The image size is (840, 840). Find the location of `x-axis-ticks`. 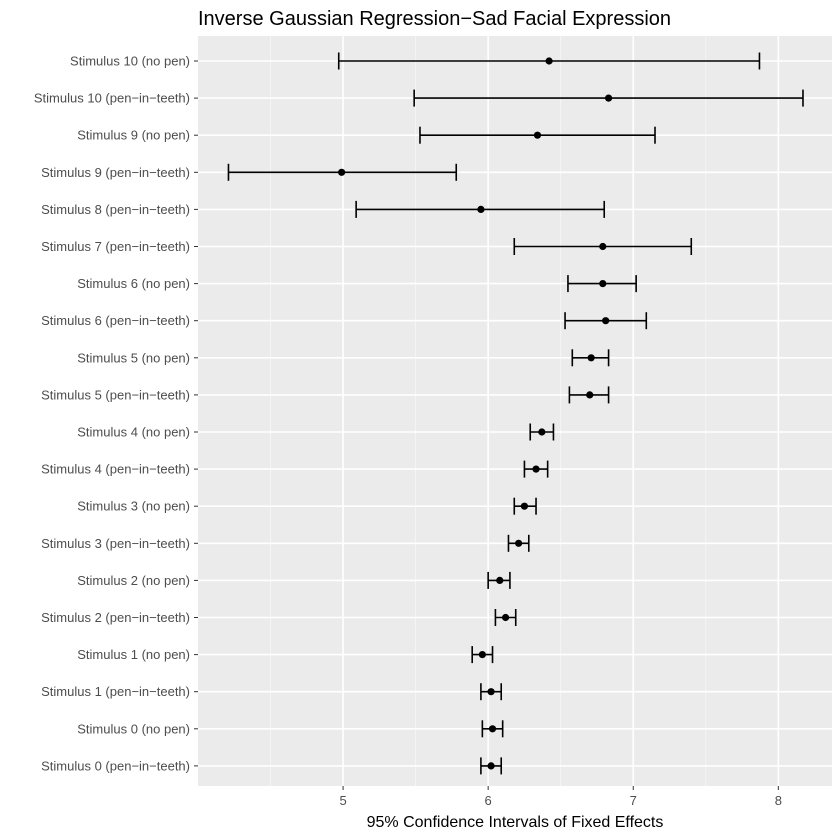

x-axis-ticks is located at coordinates (560, 788).